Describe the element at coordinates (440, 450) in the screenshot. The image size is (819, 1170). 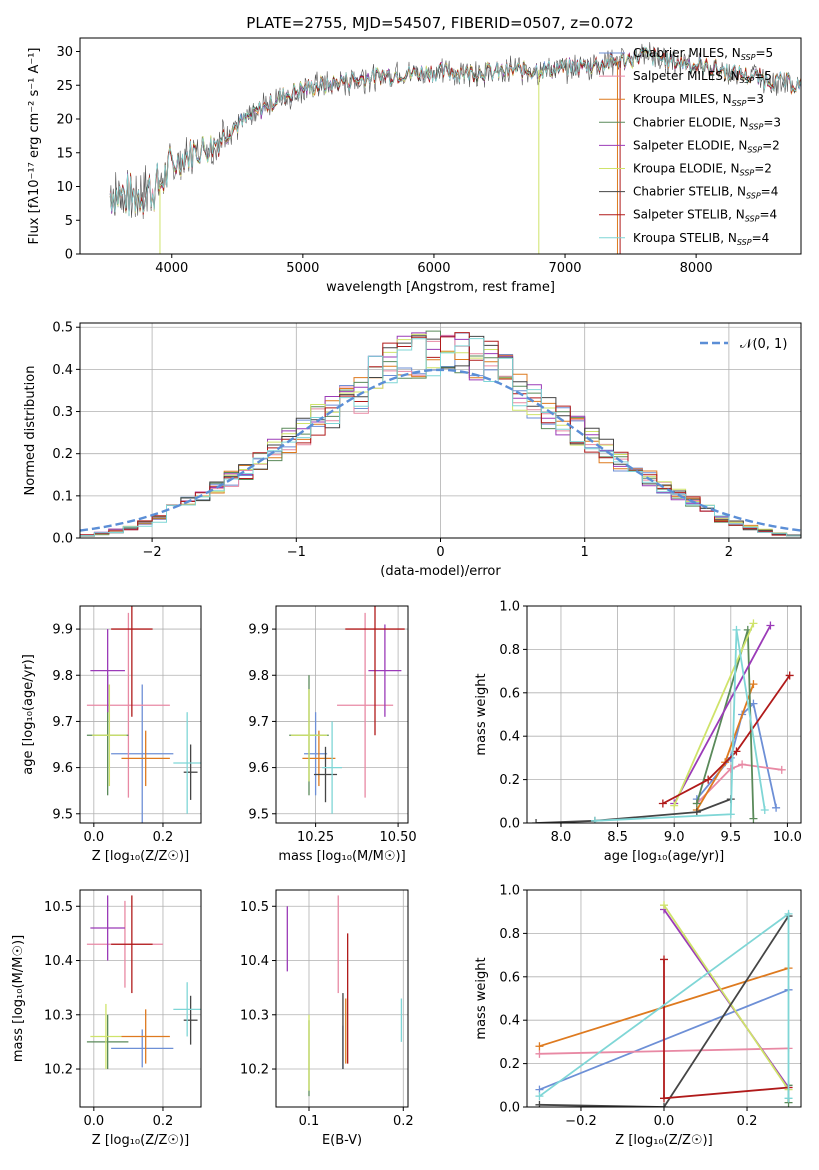
I see `gauss-curve` at that location.